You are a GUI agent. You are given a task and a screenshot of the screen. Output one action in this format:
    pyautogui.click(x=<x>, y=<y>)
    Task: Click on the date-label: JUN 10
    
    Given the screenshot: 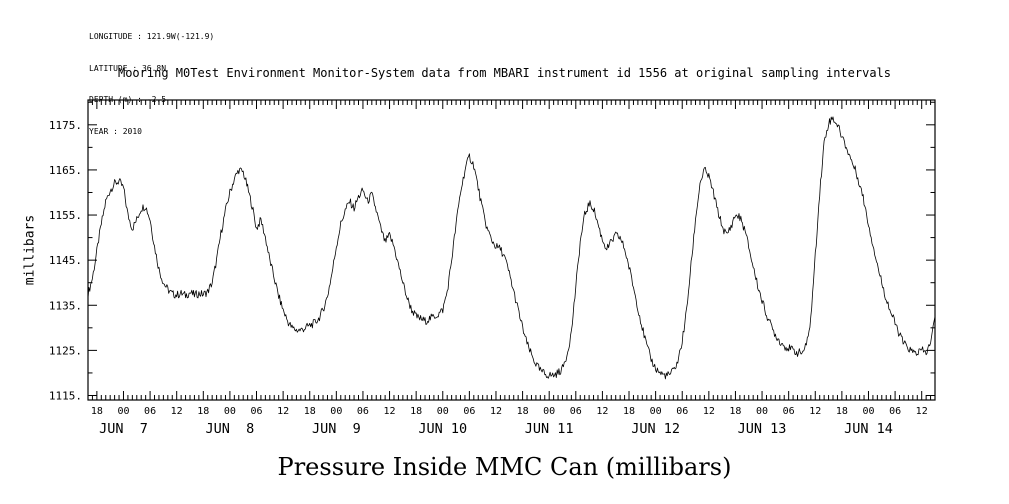 What is the action you would take?
    pyautogui.click(x=442, y=429)
    